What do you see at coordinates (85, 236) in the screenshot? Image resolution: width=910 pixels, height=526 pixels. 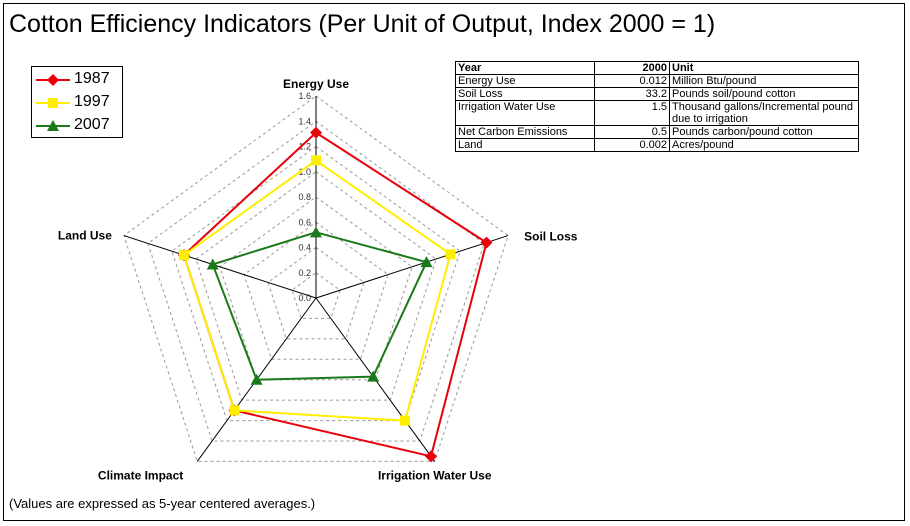 I see `axis-label-land-use: Land Use` at bounding box center [85, 236].